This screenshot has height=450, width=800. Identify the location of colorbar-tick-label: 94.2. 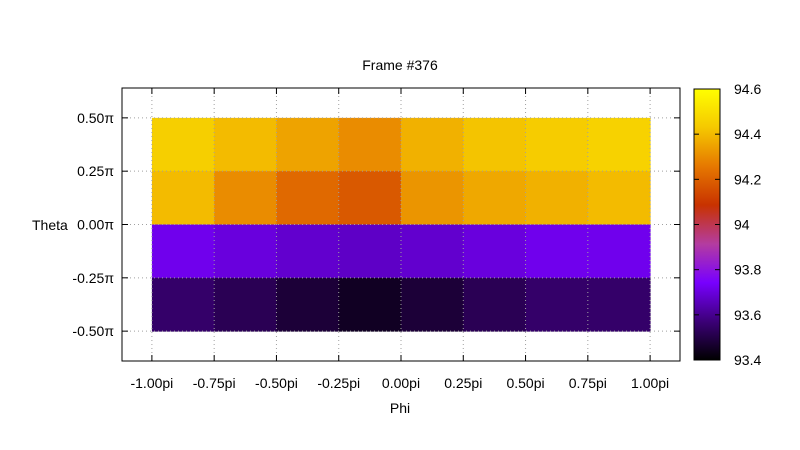
(747, 179).